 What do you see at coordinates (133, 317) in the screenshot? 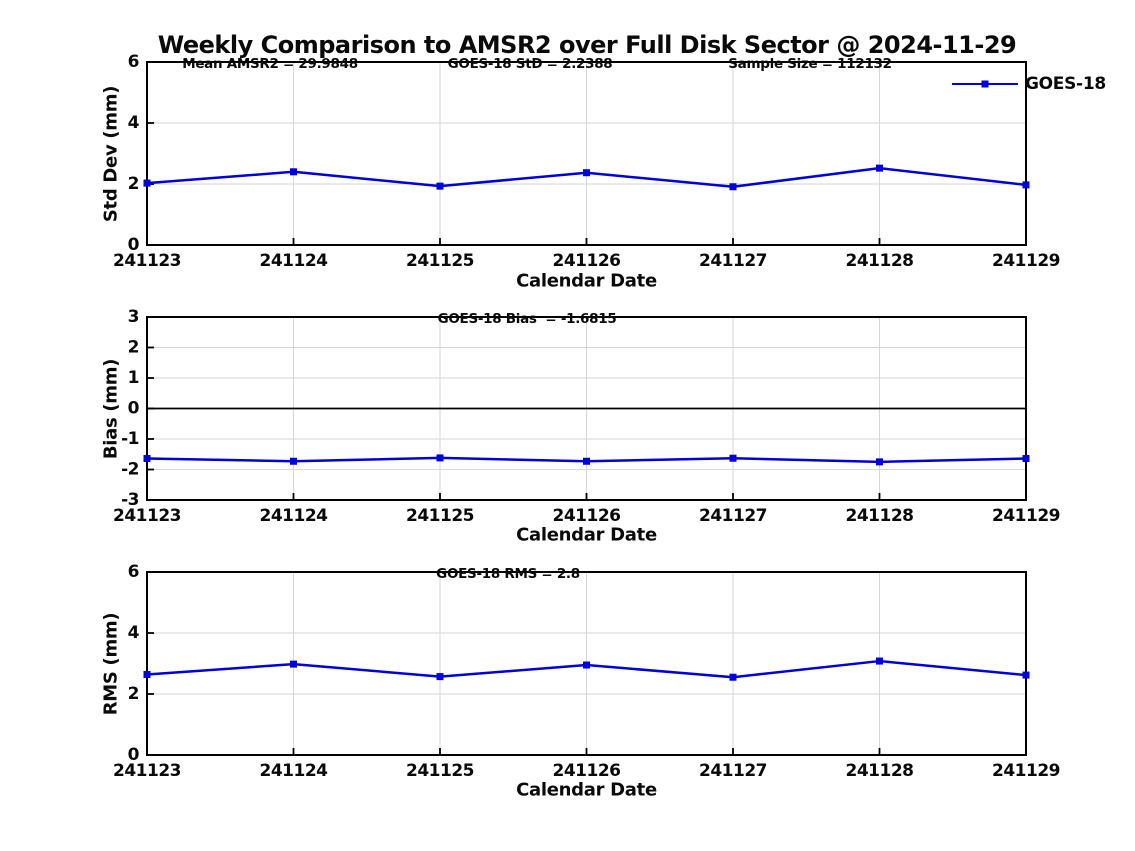
I see `y-tick-label: 3` at bounding box center [133, 317].